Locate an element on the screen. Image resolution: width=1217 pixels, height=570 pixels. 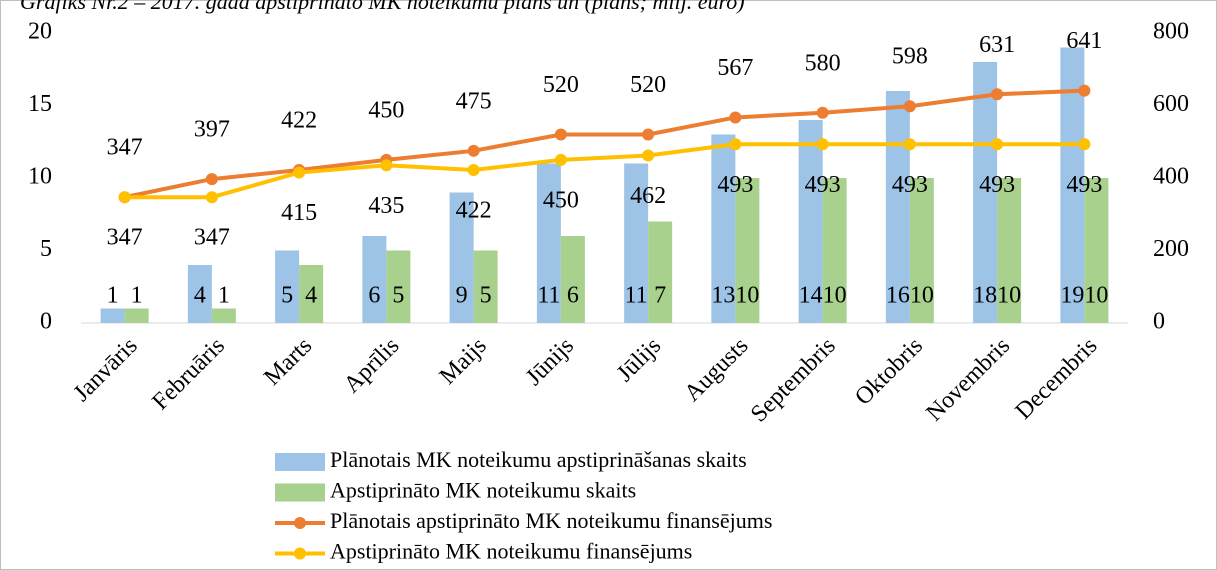
x-tick-label: Maijs is located at coordinates (463, 361).